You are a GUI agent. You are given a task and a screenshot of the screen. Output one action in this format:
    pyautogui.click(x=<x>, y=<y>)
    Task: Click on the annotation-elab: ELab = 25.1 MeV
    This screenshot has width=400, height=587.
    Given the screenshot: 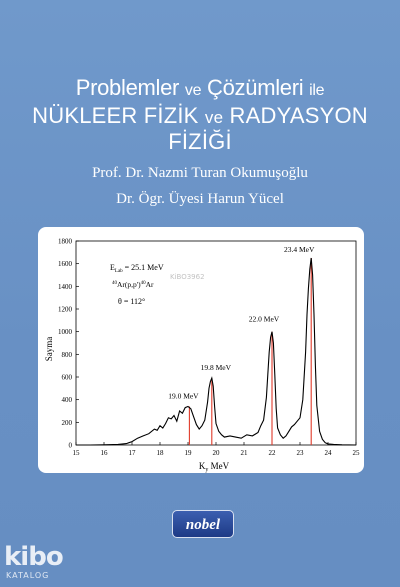 What is the action you would take?
    pyautogui.click(x=137, y=268)
    